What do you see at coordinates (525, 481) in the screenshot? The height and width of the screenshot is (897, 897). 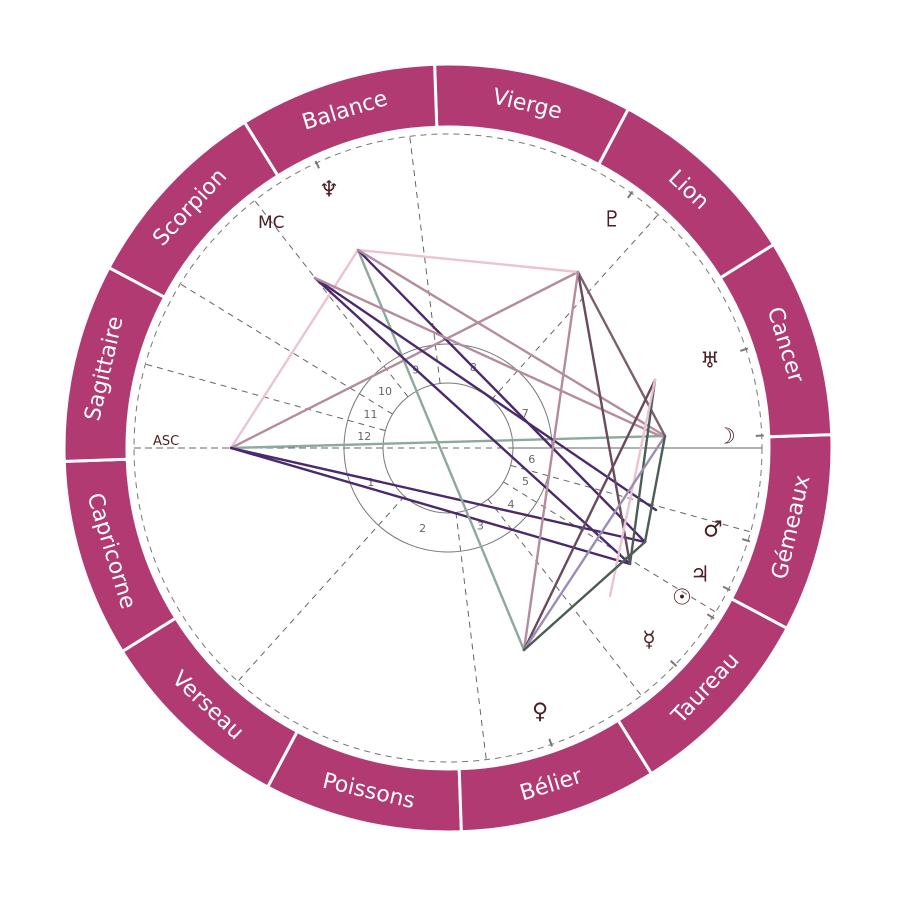 I see `house-number-5: 5` at bounding box center [525, 481].